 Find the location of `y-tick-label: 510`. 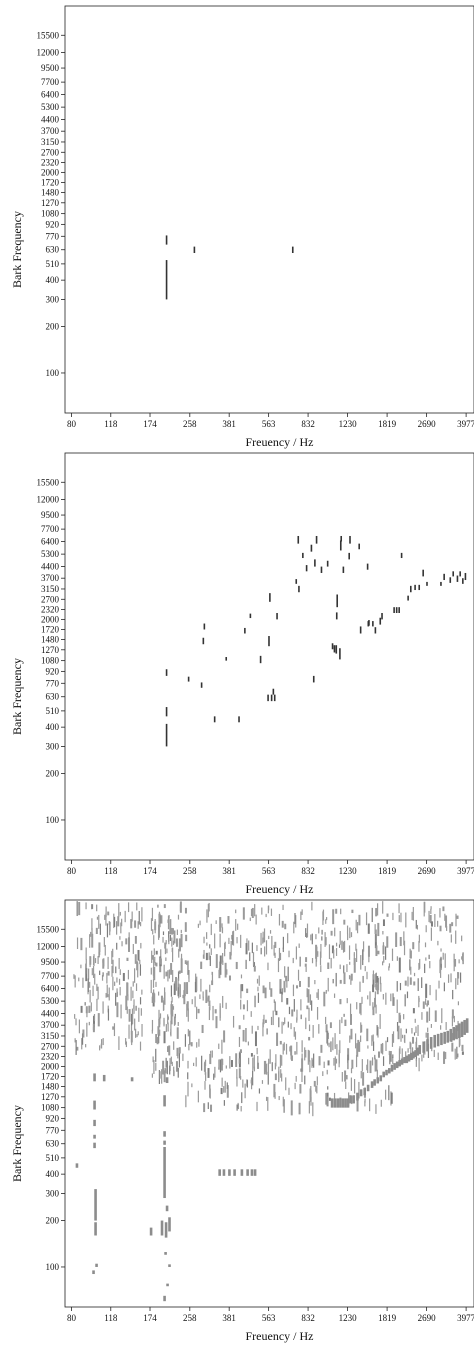

y-tick-label: 510 is located at coordinates (53, 1158).